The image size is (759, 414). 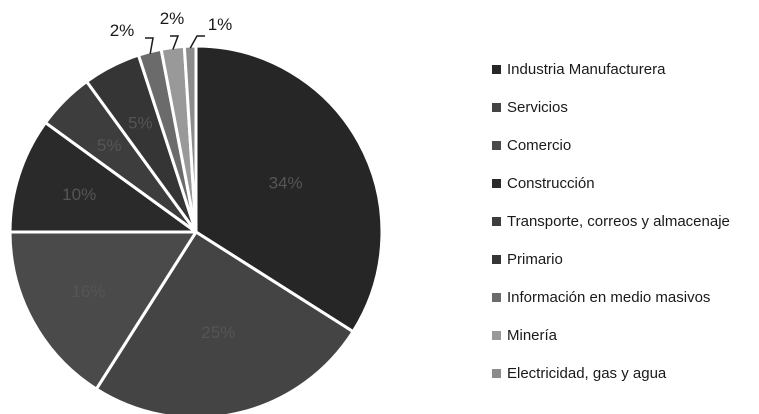 I want to click on legend-label: Información en medio masivos, so click(x=609, y=297).